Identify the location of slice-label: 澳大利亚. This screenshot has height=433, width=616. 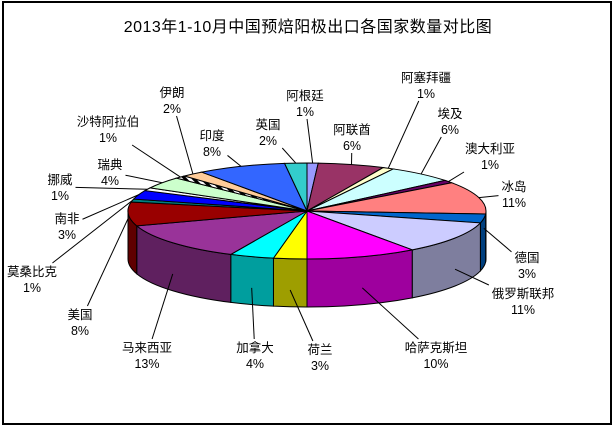
(490, 149).